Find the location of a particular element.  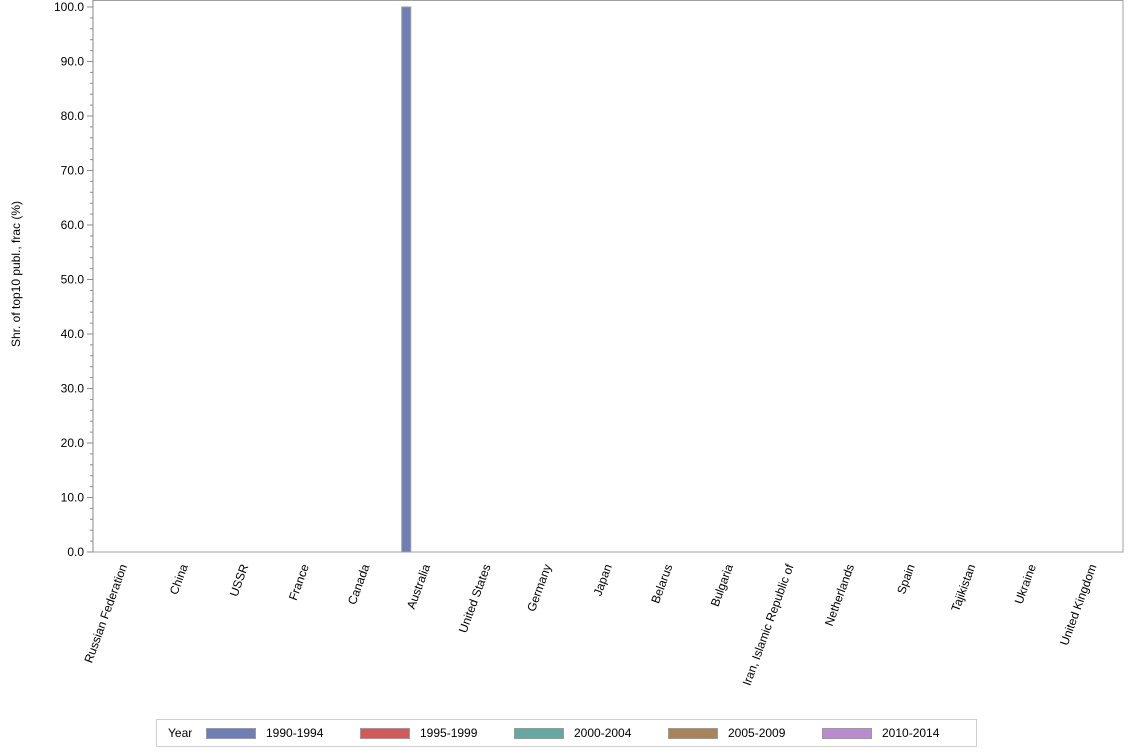

legend-item-2010-2014: 2010-2014 is located at coordinates (899, 733).